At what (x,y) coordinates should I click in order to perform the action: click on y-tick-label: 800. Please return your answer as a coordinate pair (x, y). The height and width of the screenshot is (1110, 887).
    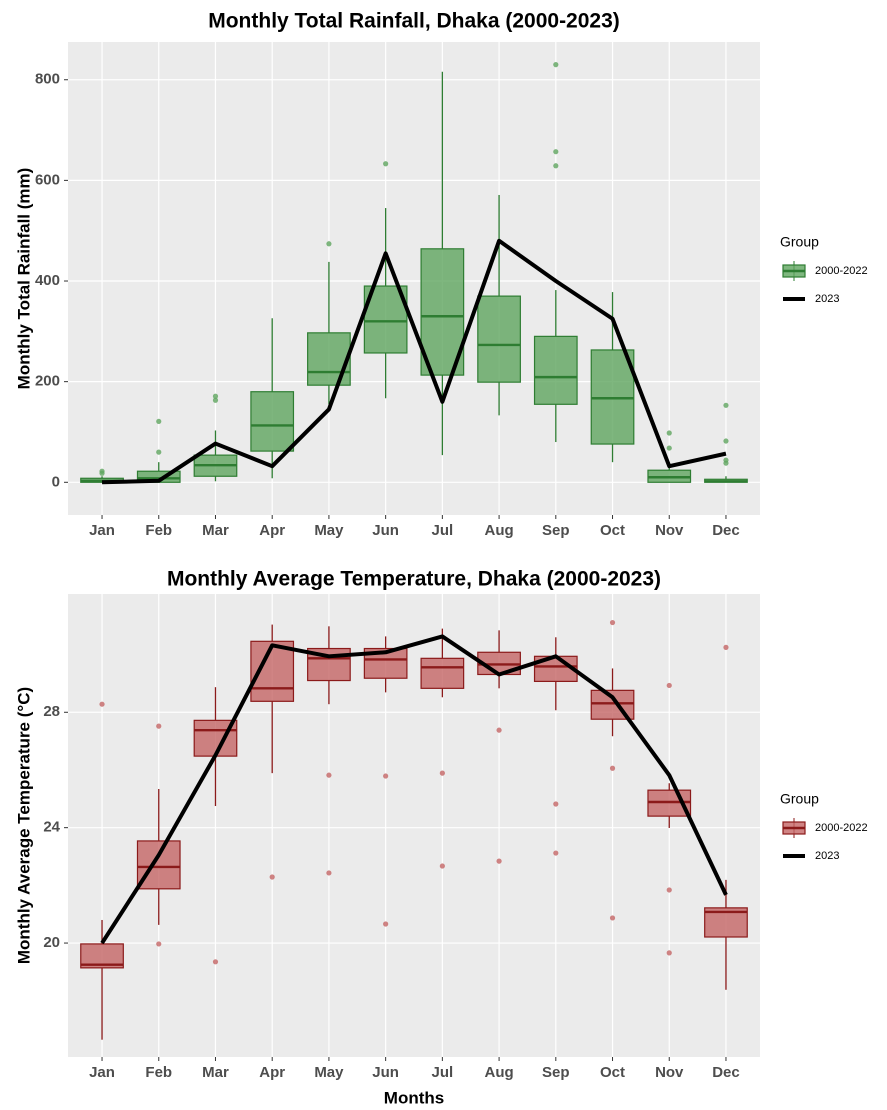
    Looking at the image, I should click on (47, 79).